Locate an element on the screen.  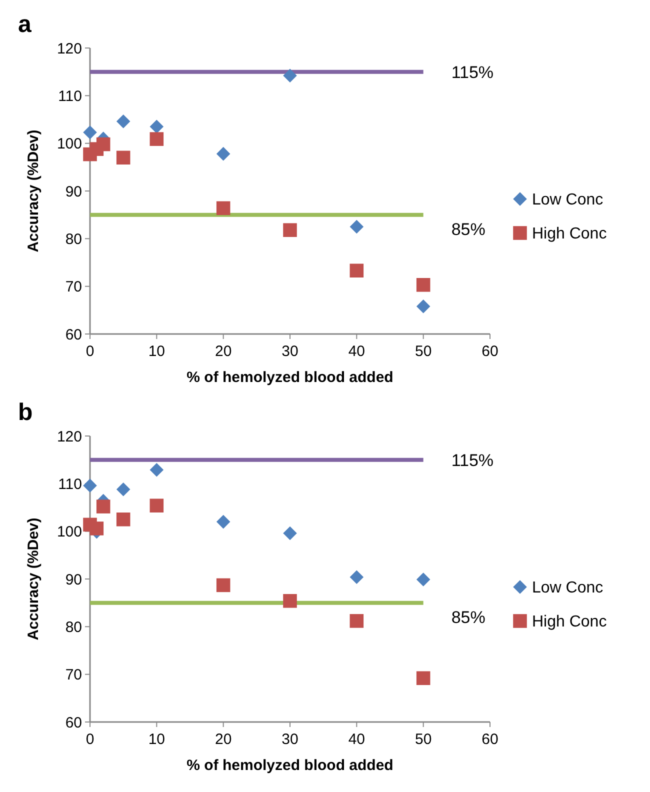
chart-title: b is located at coordinates (25, 412).